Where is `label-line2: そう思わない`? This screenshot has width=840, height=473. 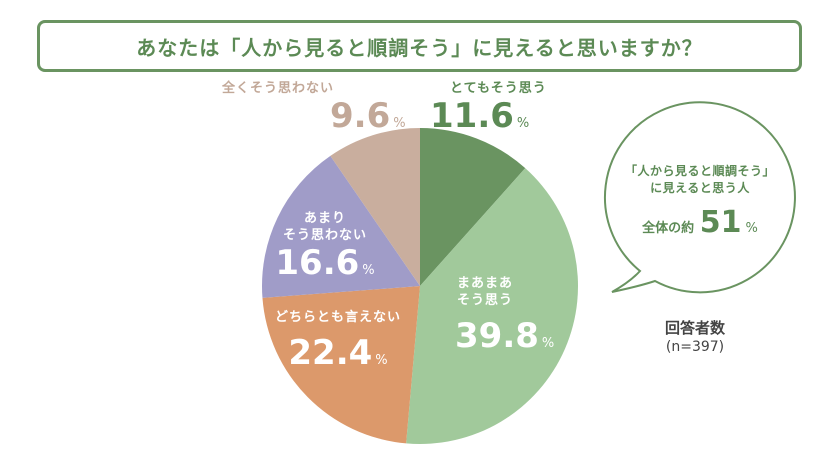 label-line2: そう思わない is located at coordinates (324, 235).